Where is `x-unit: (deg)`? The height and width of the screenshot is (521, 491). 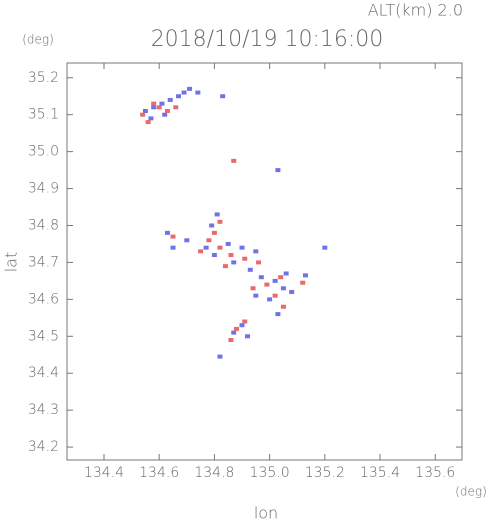 x-unit: (deg) is located at coordinates (471, 492).